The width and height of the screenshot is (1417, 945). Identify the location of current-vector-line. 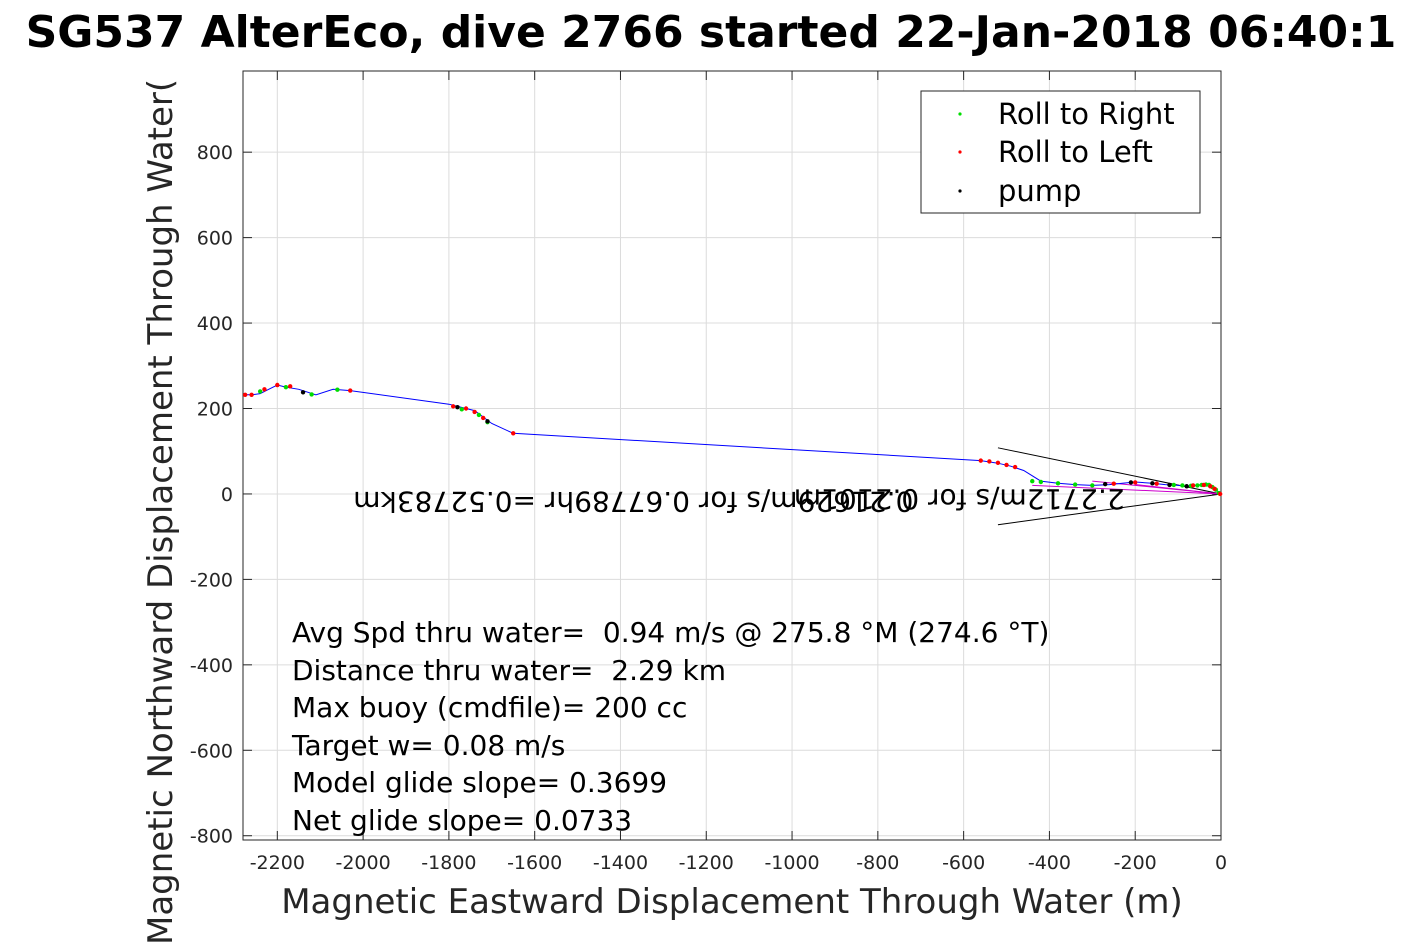
(1109, 509).